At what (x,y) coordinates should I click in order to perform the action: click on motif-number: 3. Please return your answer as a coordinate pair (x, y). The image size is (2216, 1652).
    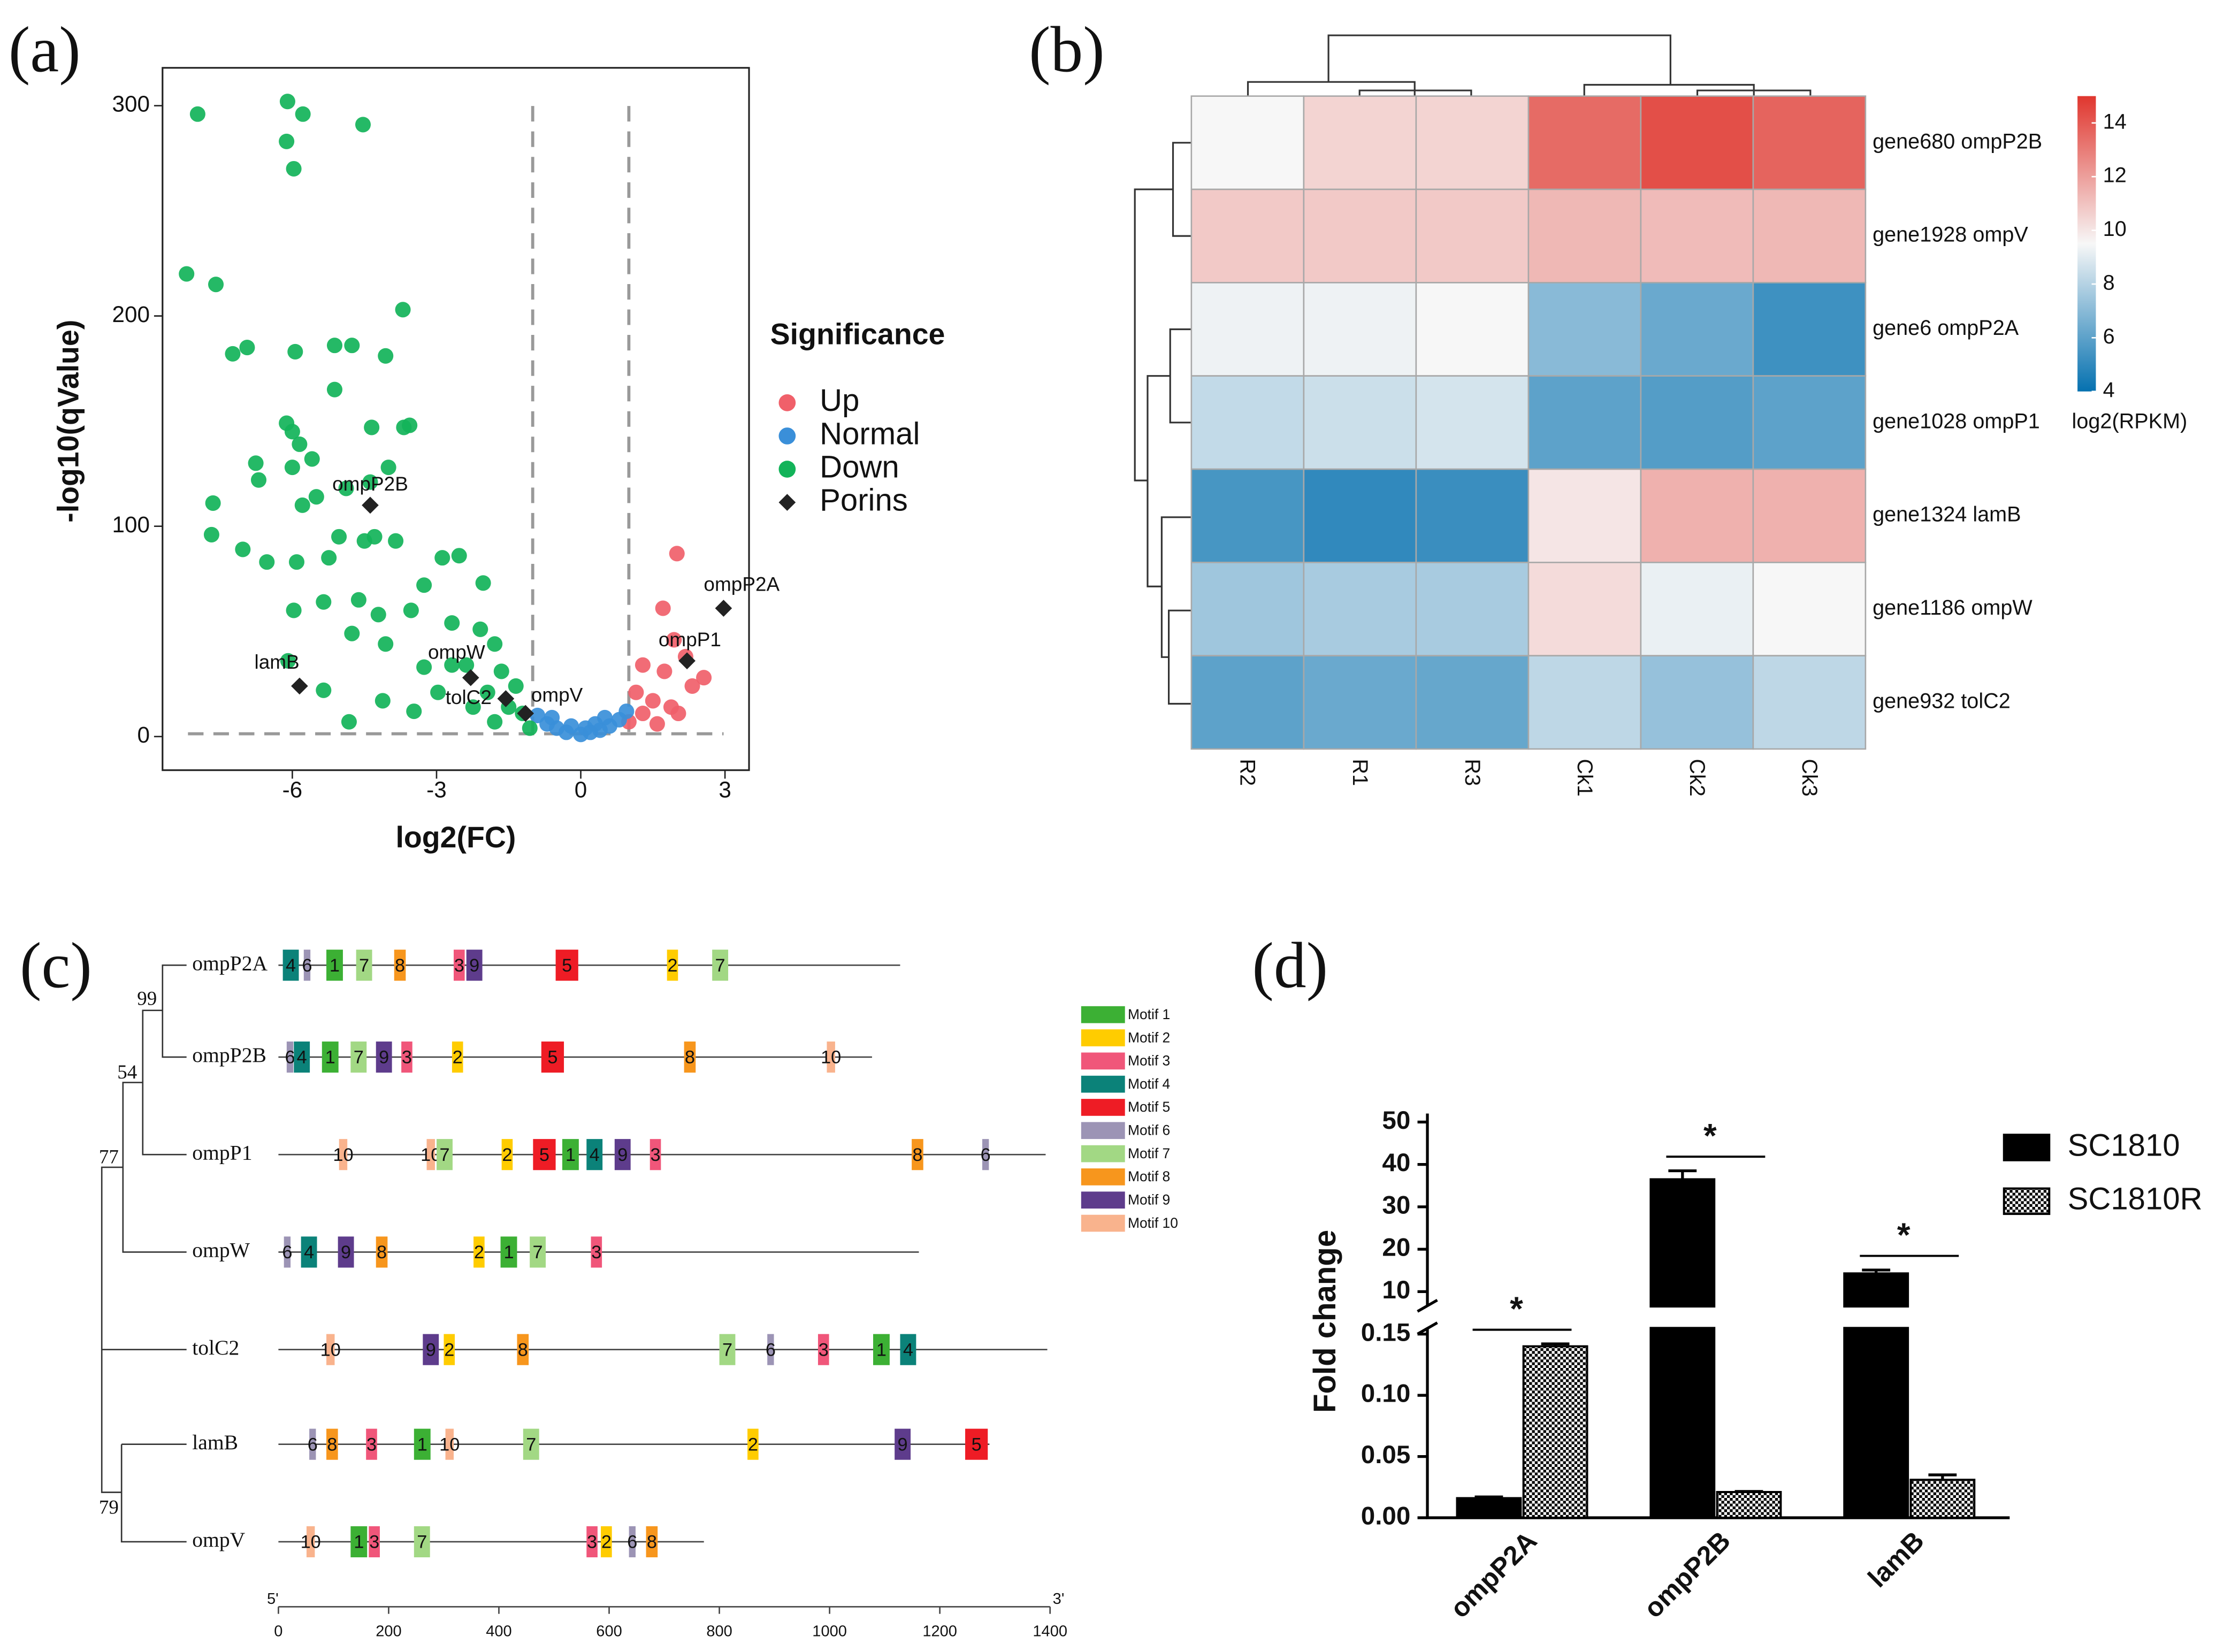
    Looking at the image, I should click on (596, 1252).